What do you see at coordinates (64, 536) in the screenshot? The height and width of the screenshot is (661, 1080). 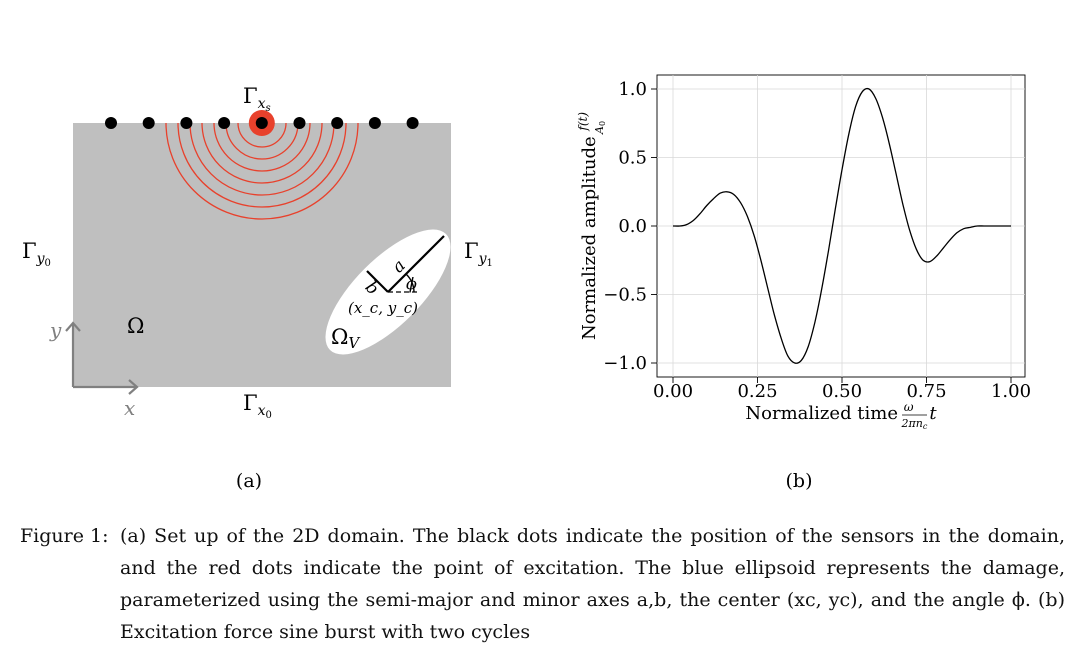 I see `caption-label: Figure 1:` at bounding box center [64, 536].